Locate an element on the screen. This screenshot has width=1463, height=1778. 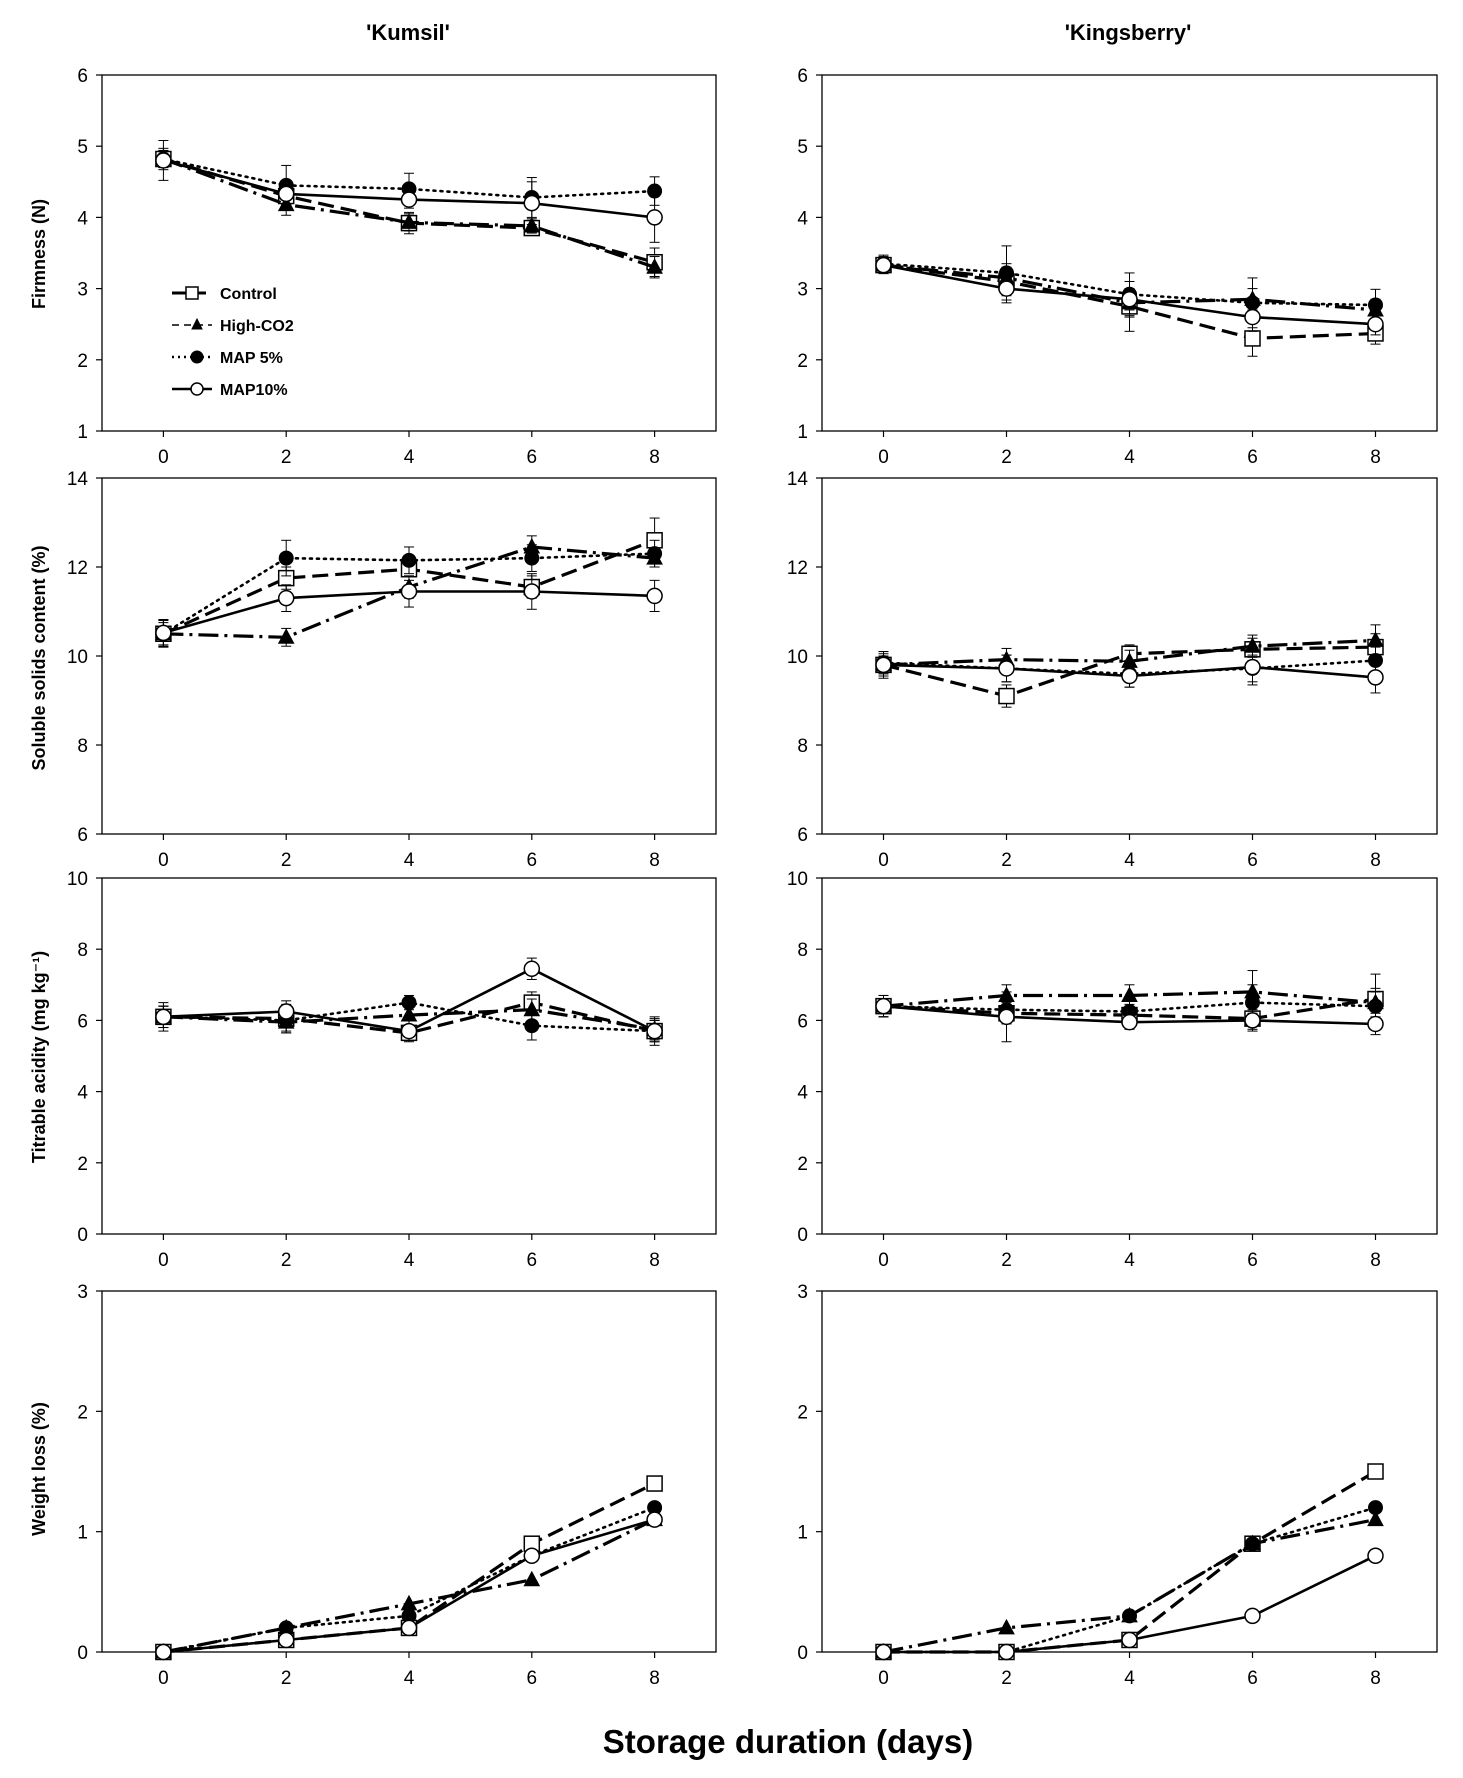
x-axis-title: Storage duration (days) is located at coordinates (788, 1741).